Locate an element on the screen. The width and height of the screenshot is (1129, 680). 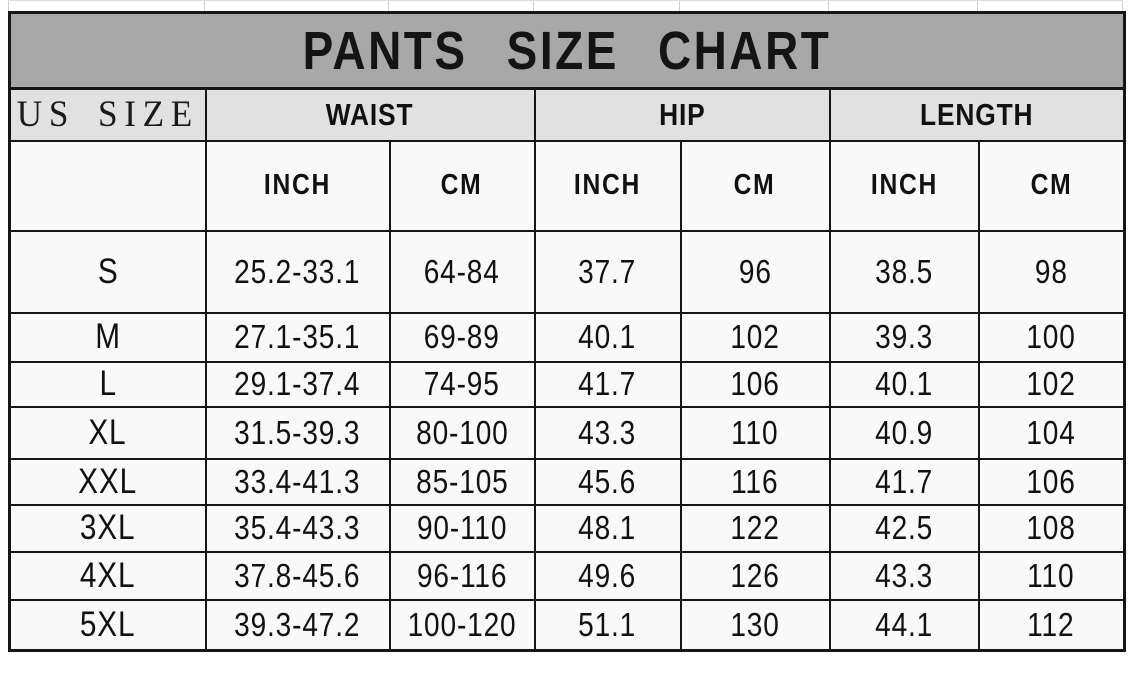
value-cell: 45.6 is located at coordinates (607, 481).